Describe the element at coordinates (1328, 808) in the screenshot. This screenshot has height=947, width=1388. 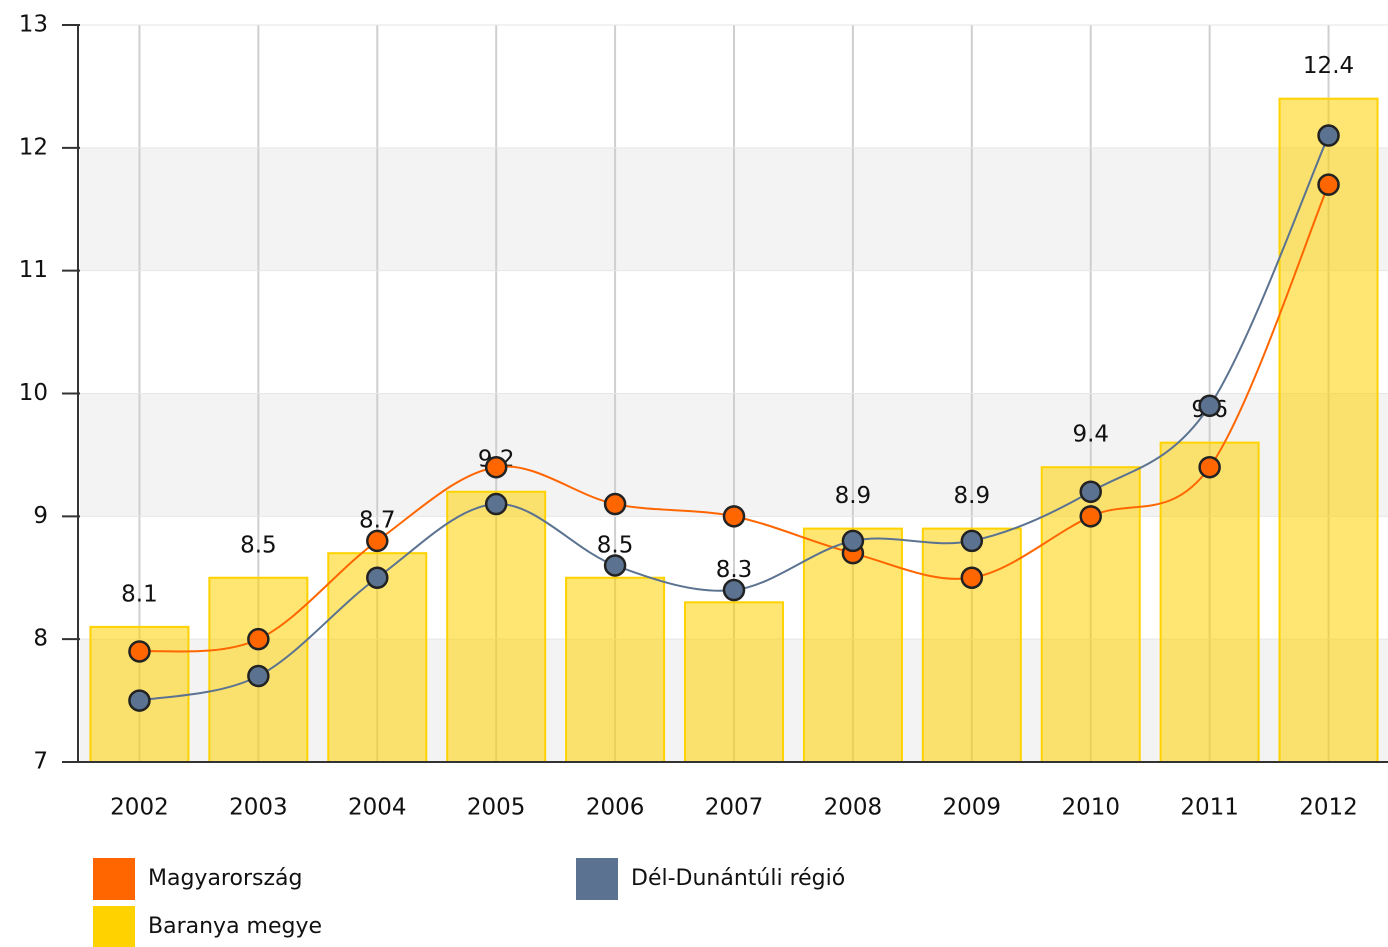
I see `x-tick-label: 2012` at that location.